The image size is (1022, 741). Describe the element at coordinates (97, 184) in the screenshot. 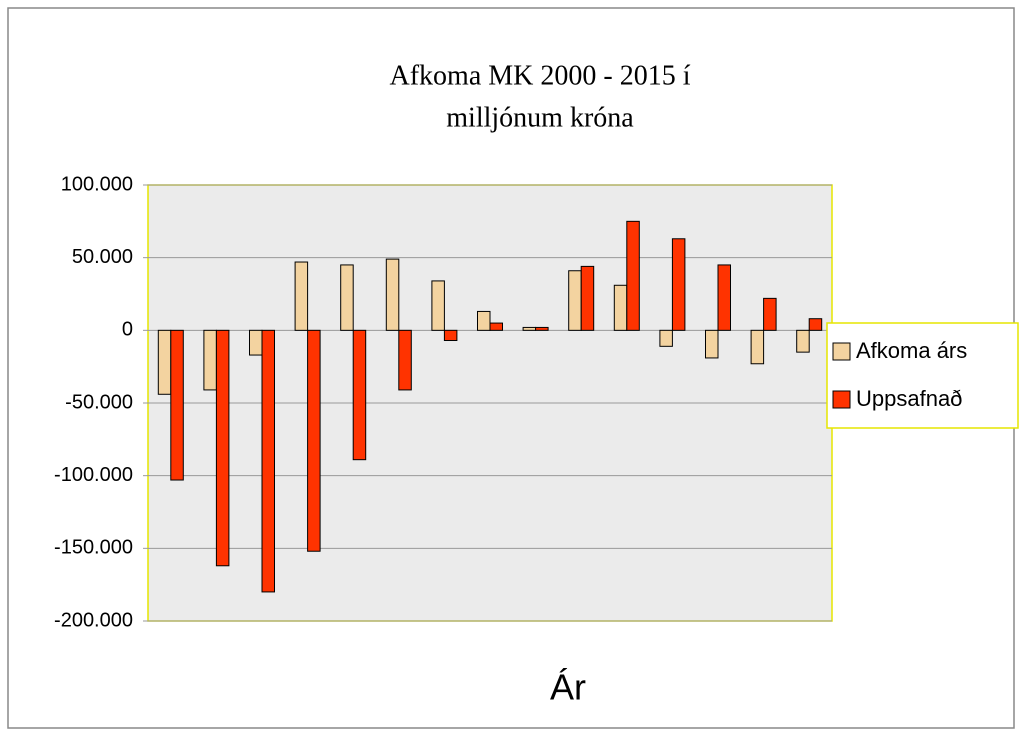

I see `y-tick-label: 100.000` at that location.